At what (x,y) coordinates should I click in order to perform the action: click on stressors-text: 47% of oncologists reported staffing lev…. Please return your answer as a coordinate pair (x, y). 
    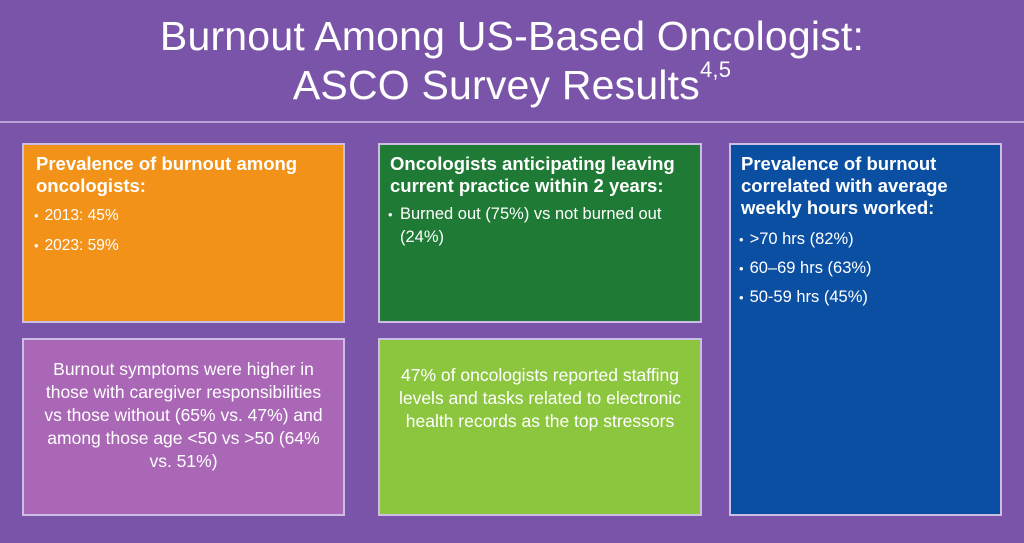
    Looking at the image, I should click on (540, 398).